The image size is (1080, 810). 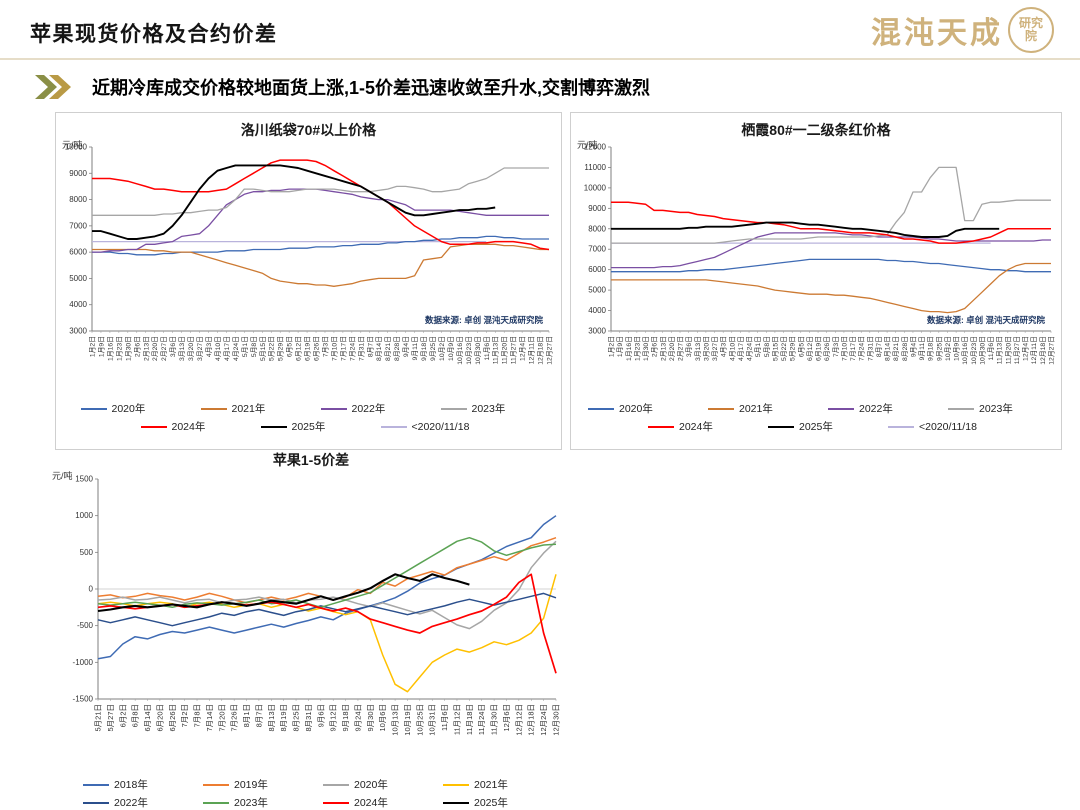 I want to click on svg-text: 8月14日, so click(x=379, y=348).